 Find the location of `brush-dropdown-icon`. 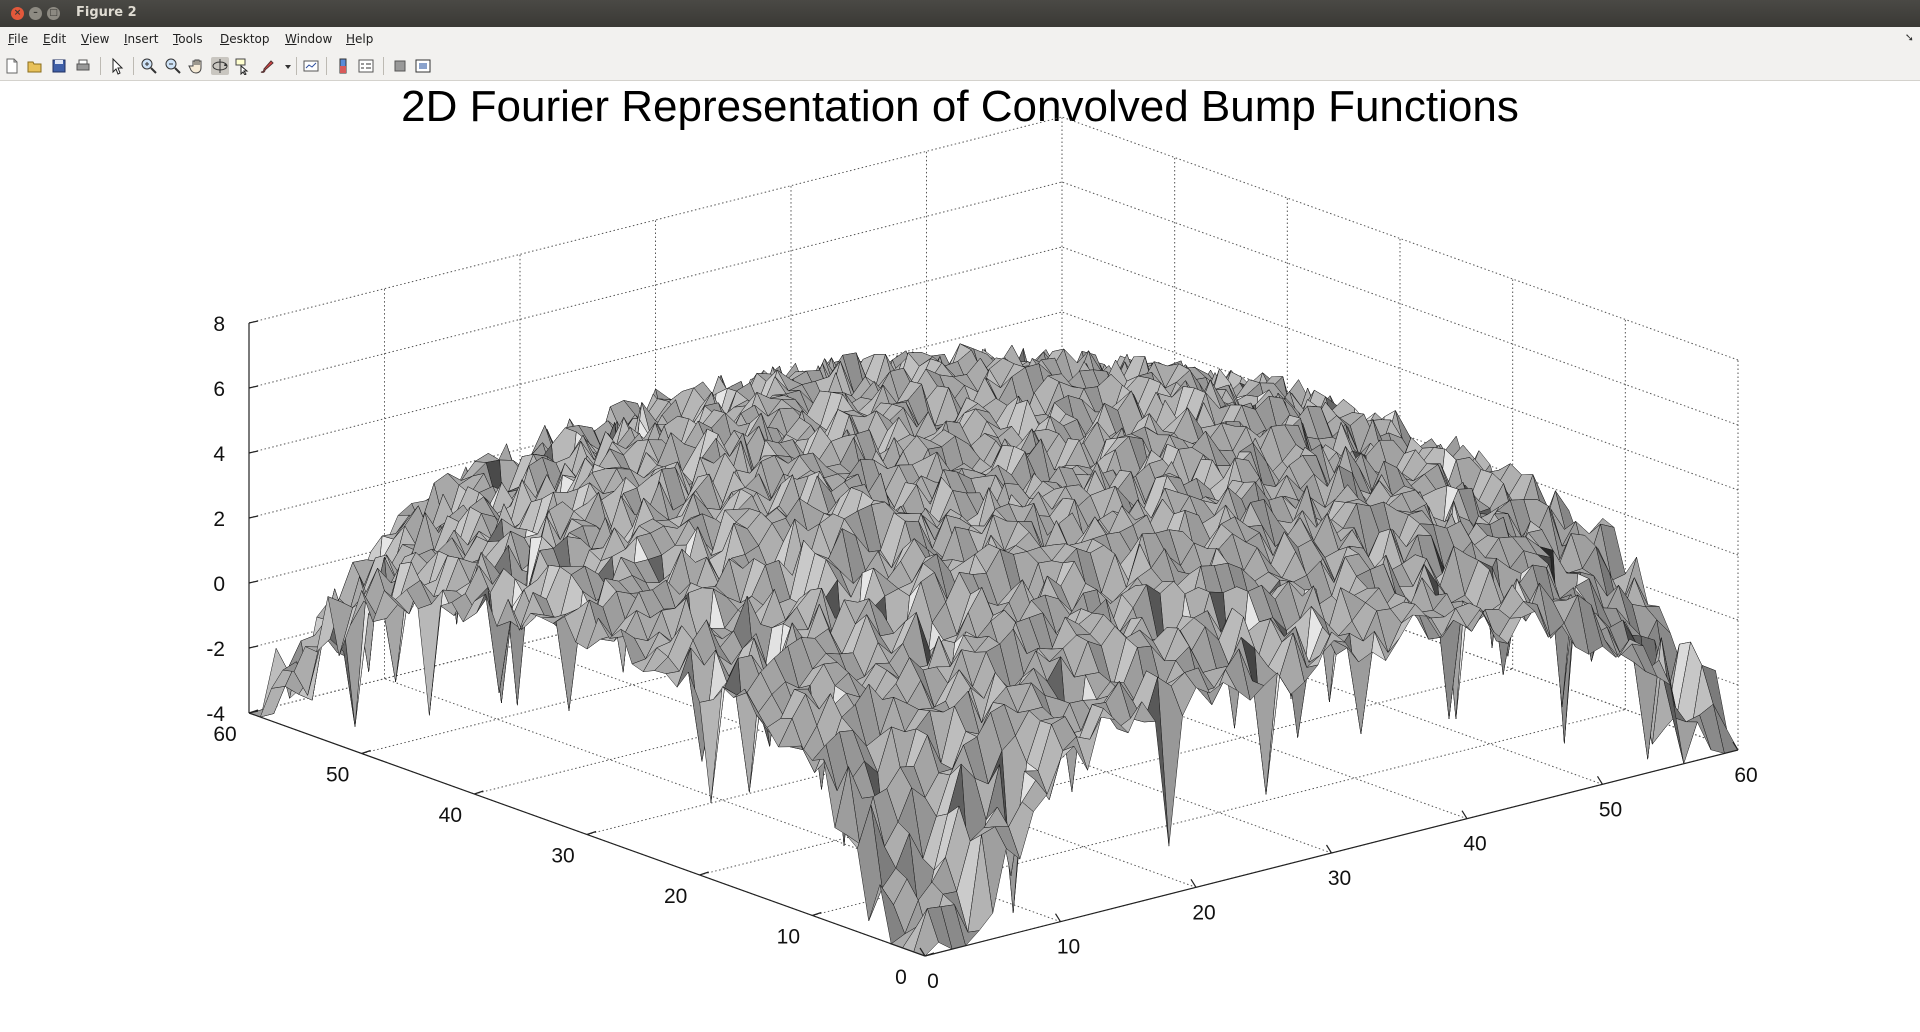

brush-dropdown-icon is located at coordinates (285, 66).